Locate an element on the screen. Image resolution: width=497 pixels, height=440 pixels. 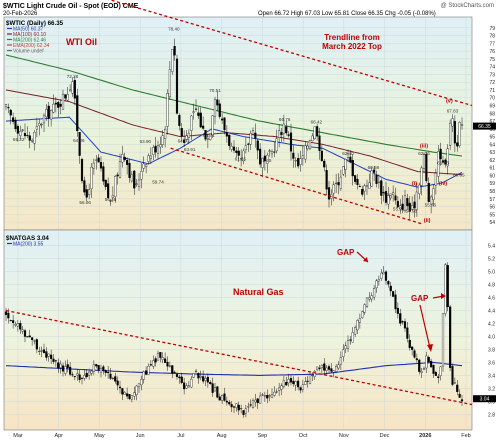
wave-label-3: (iv) is located at coordinates (443, 184).